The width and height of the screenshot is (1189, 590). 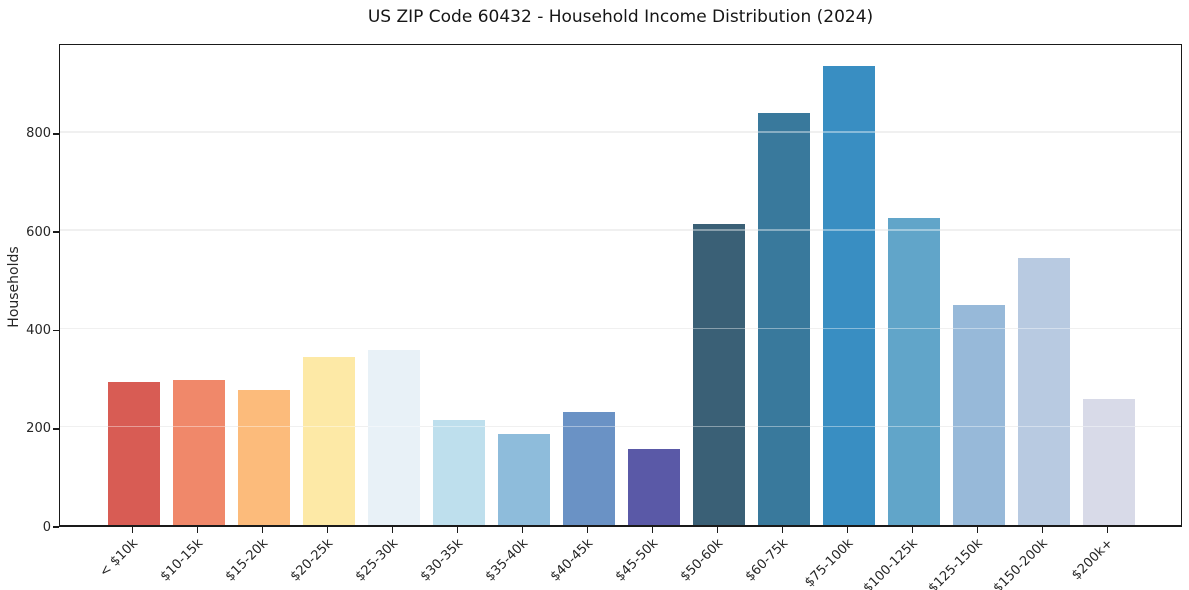 What do you see at coordinates (377, 560) in the screenshot?
I see `x-tick-label-$25-30k: $25-30k` at bounding box center [377, 560].